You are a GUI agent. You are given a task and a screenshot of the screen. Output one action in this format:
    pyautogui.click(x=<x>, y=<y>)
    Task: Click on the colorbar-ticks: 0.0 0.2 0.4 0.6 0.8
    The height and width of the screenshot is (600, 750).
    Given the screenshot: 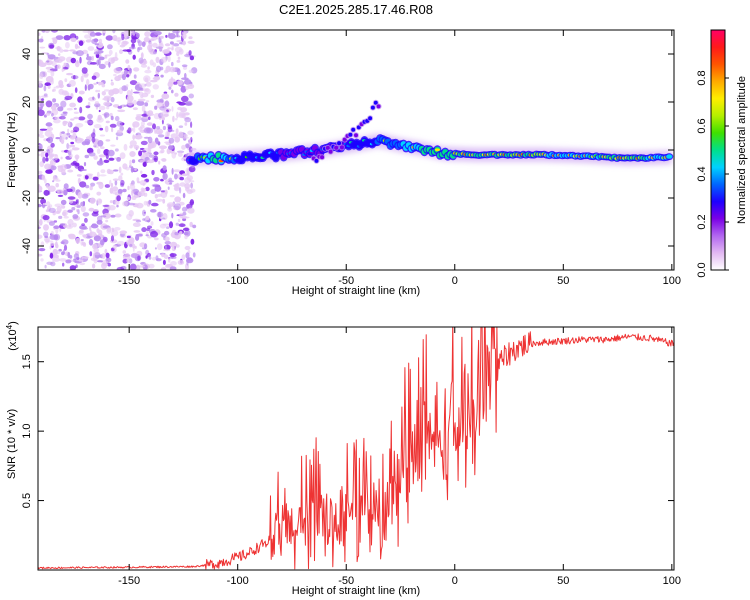 What is the action you would take?
    pyautogui.click(x=712, y=174)
    